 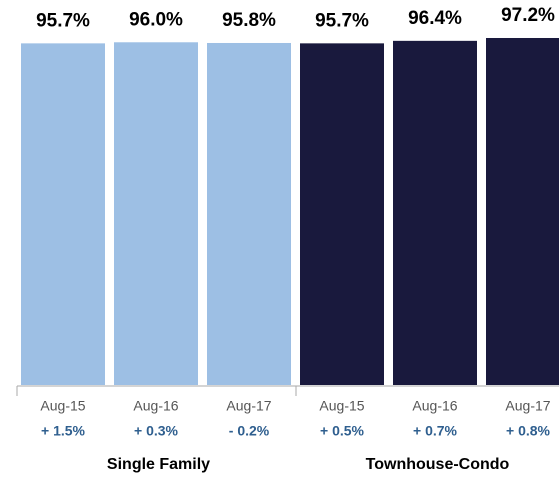 I want to click on change-label: - 0.2%, so click(x=249, y=431).